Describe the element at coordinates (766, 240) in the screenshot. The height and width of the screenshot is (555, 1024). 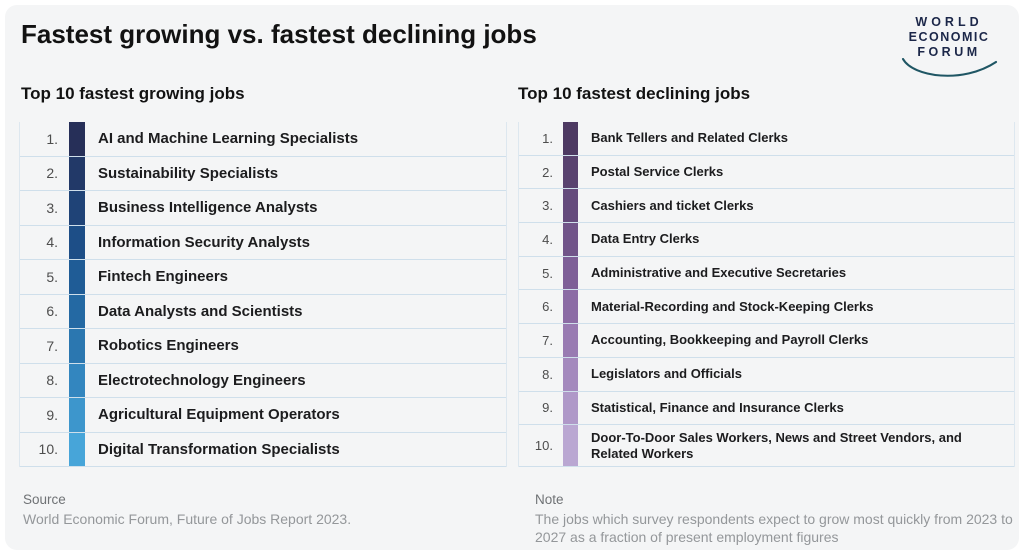
I see `list-item: 4. Data Entry Clerks` at that location.